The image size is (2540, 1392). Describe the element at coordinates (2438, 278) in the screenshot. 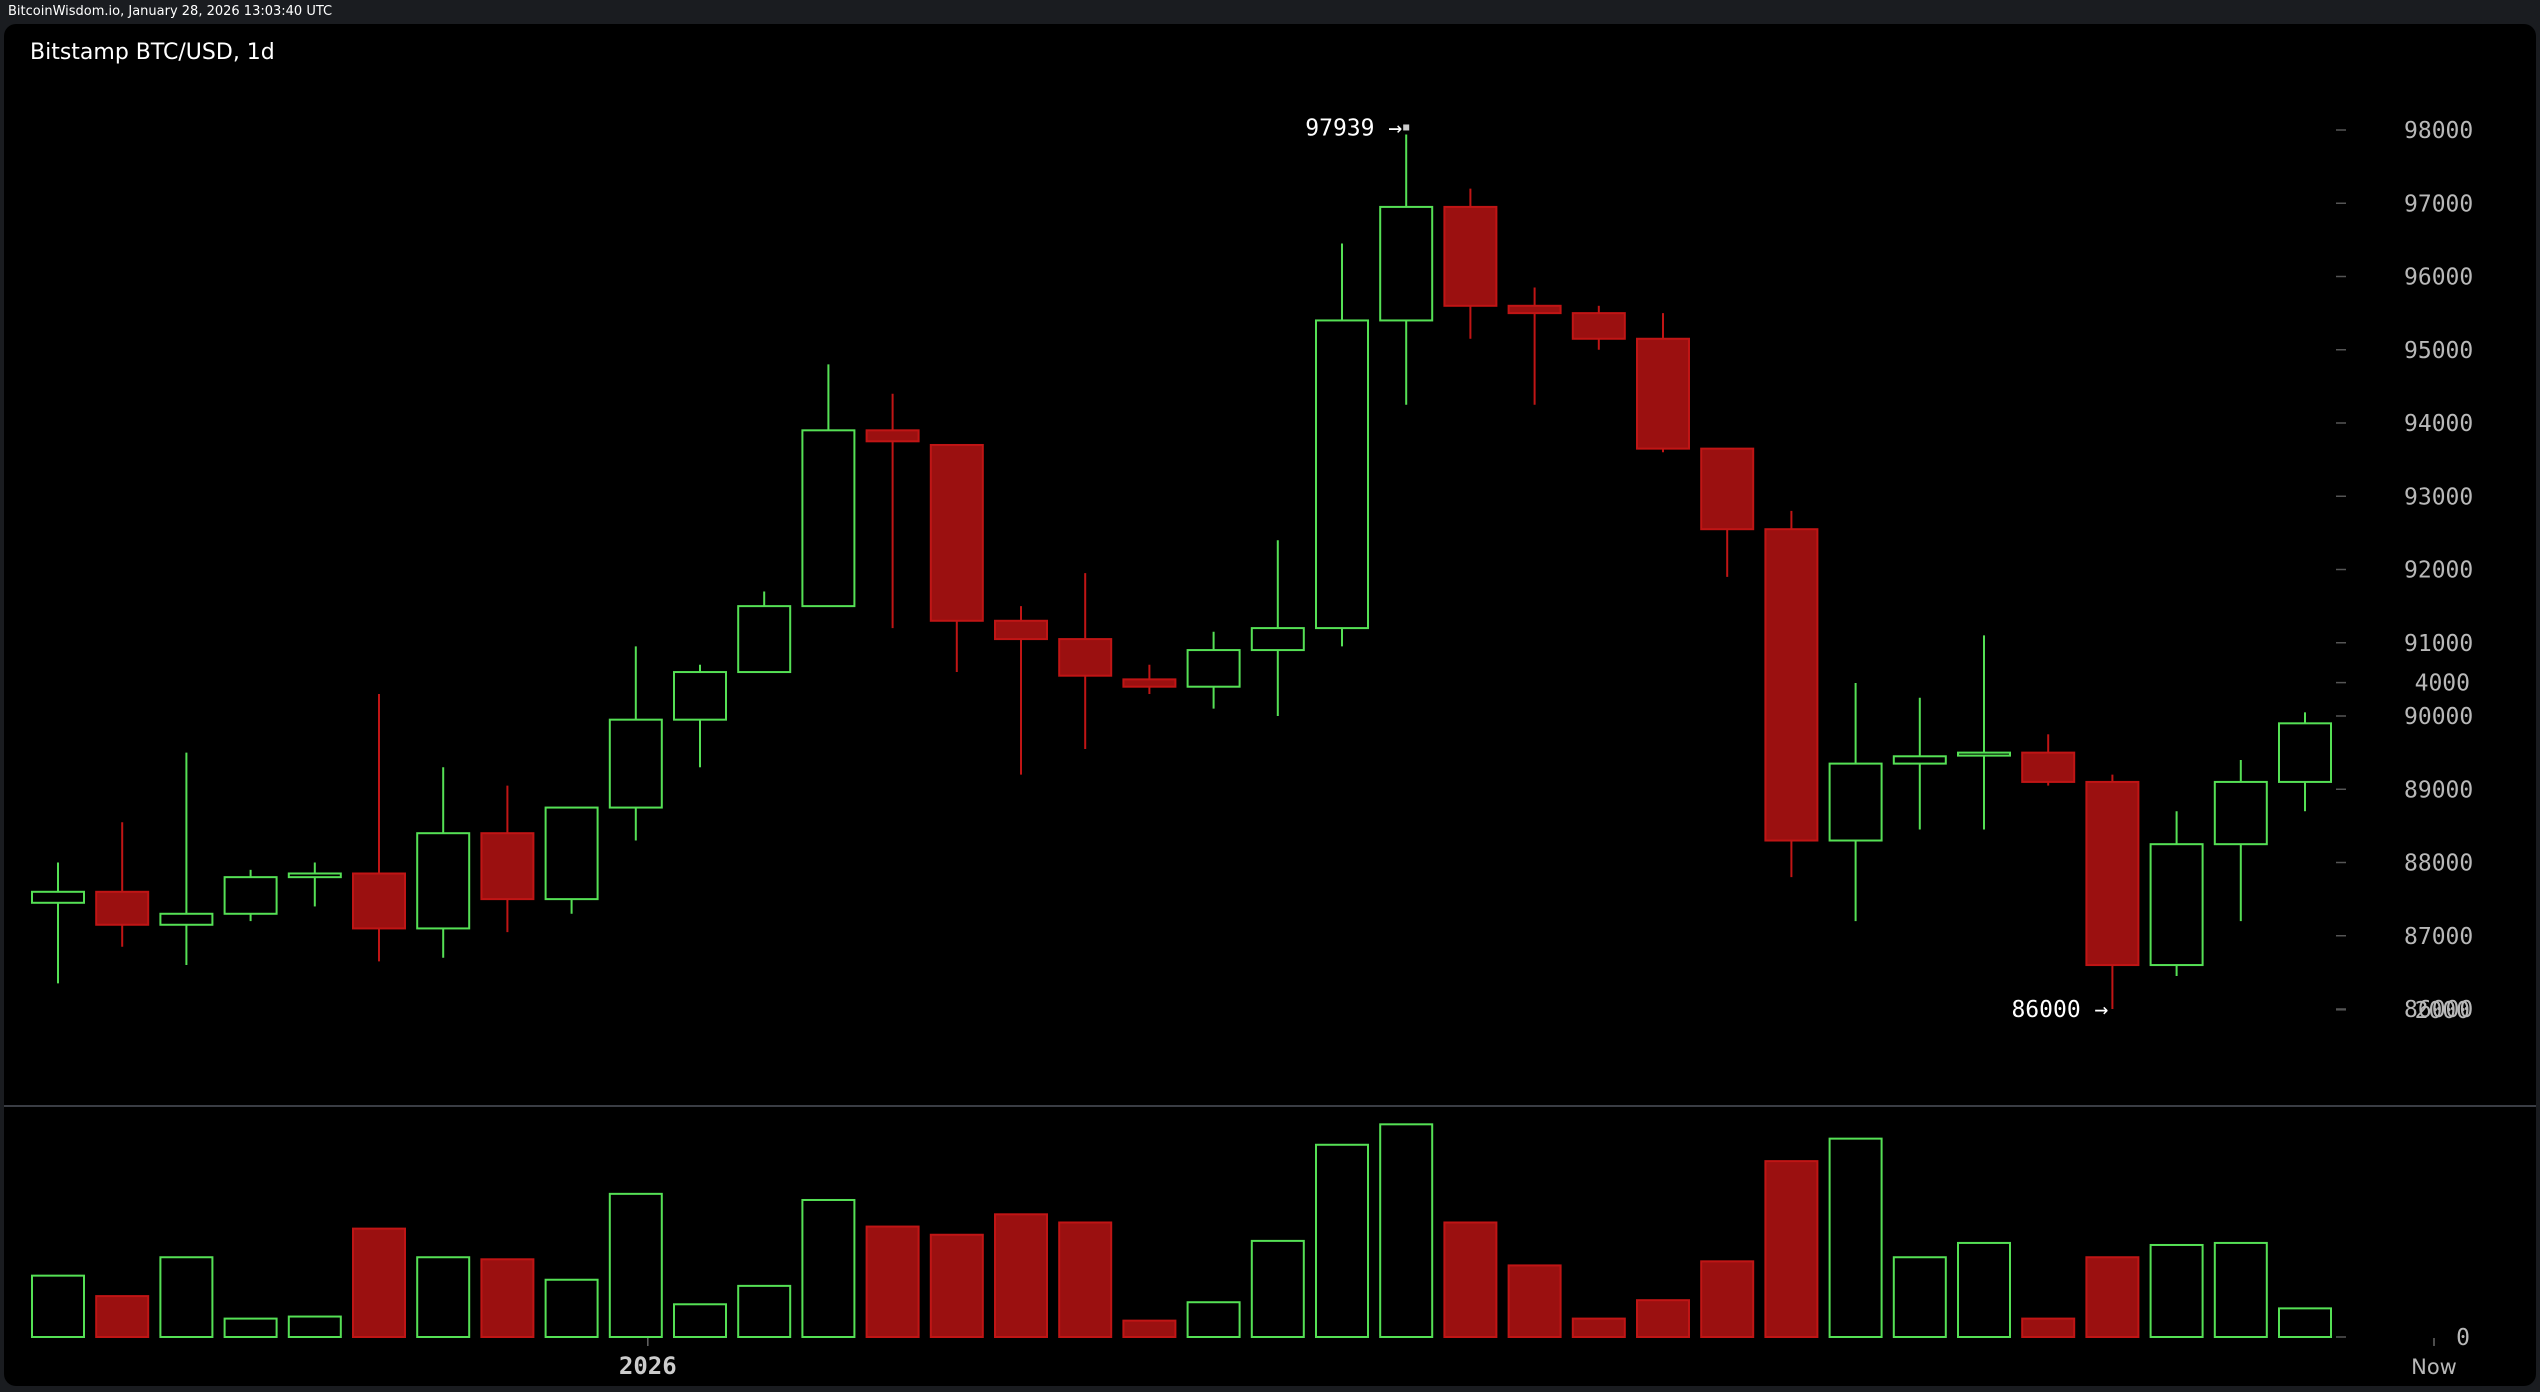

I see `price-tick-label: 96000` at that location.